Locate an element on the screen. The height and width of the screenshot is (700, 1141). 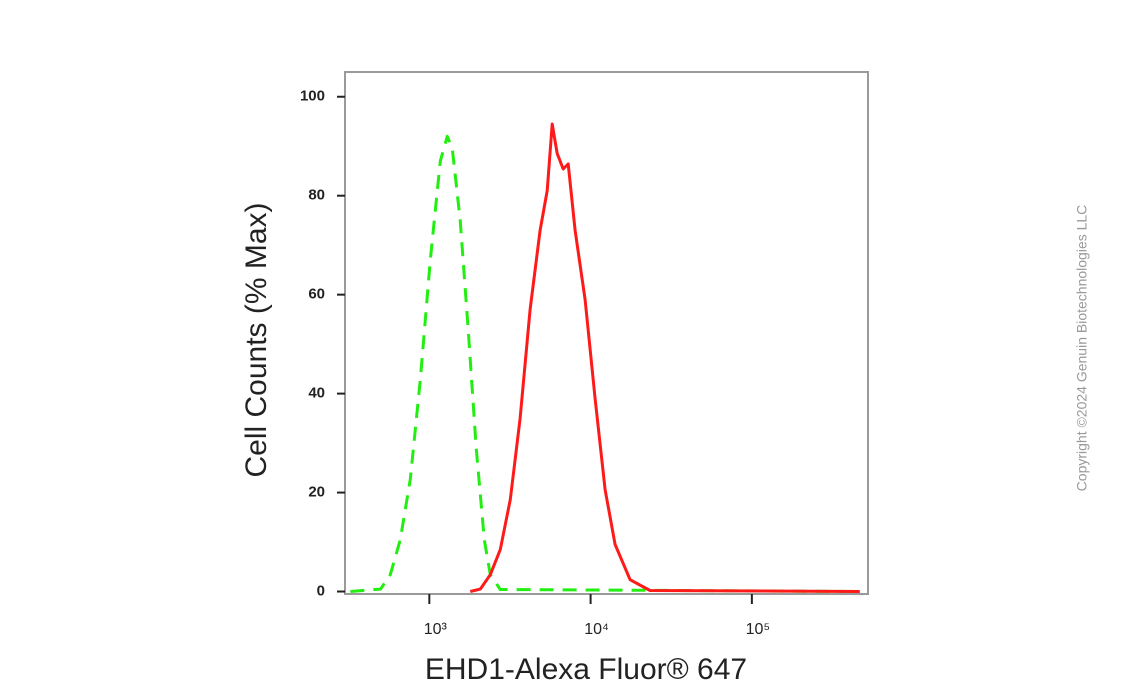
x-tick-label: 10³ is located at coordinates (436, 629).